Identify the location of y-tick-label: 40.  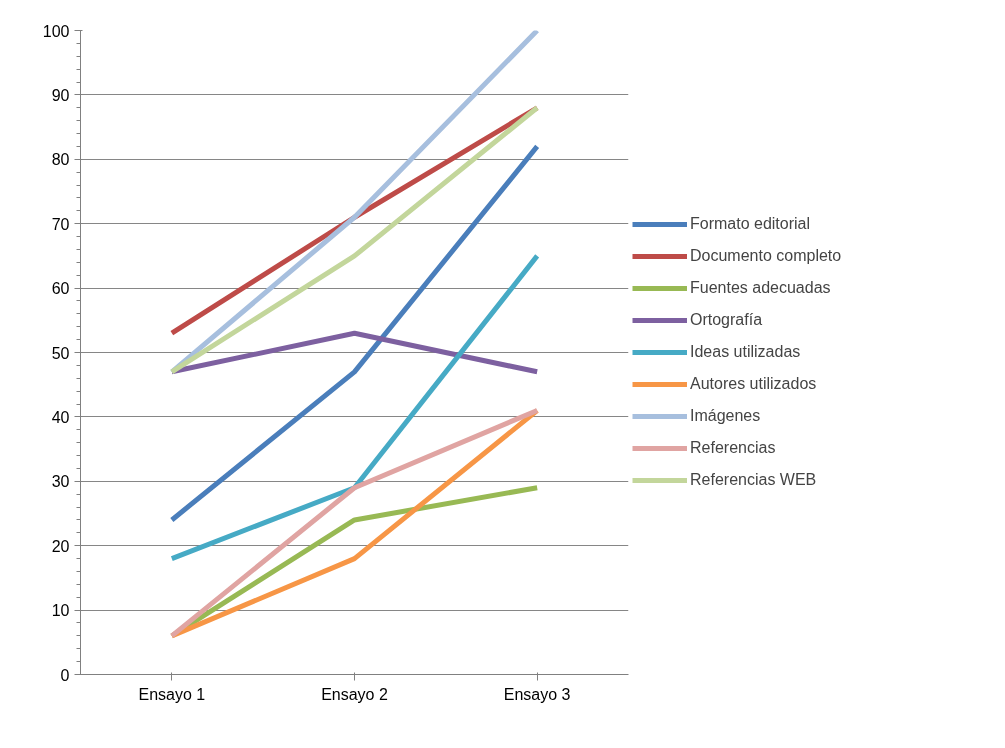
(60, 417).